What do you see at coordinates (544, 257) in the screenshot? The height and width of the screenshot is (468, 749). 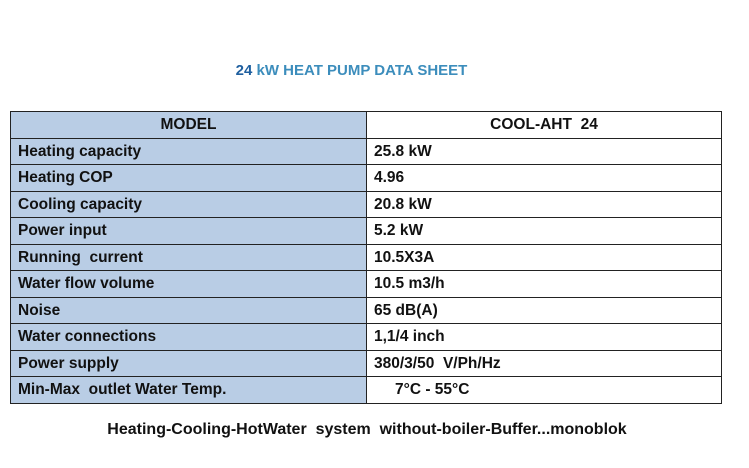 I see `value-cell: 10.5X3A` at bounding box center [544, 257].